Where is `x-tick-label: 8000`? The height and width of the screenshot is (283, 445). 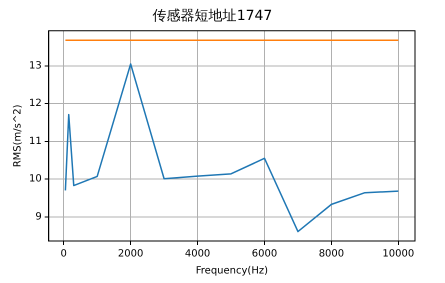
x-tick-label: 8000 is located at coordinates (331, 254).